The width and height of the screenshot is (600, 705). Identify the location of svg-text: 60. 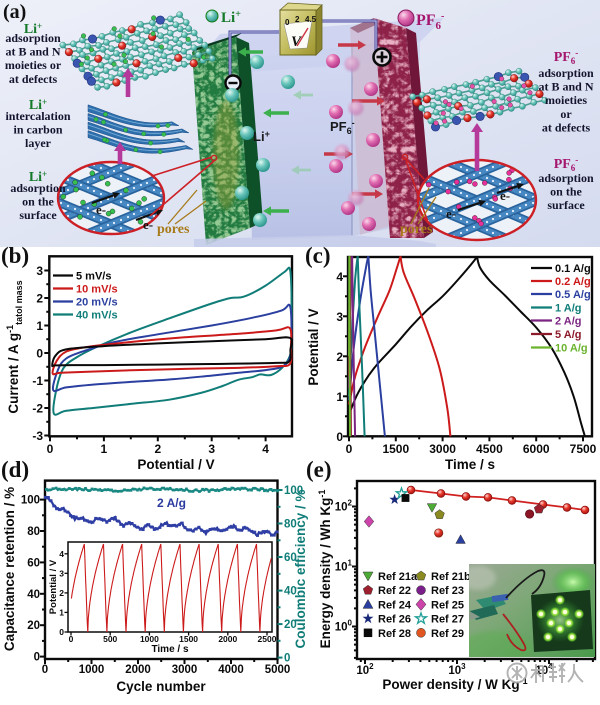
(33, 563).